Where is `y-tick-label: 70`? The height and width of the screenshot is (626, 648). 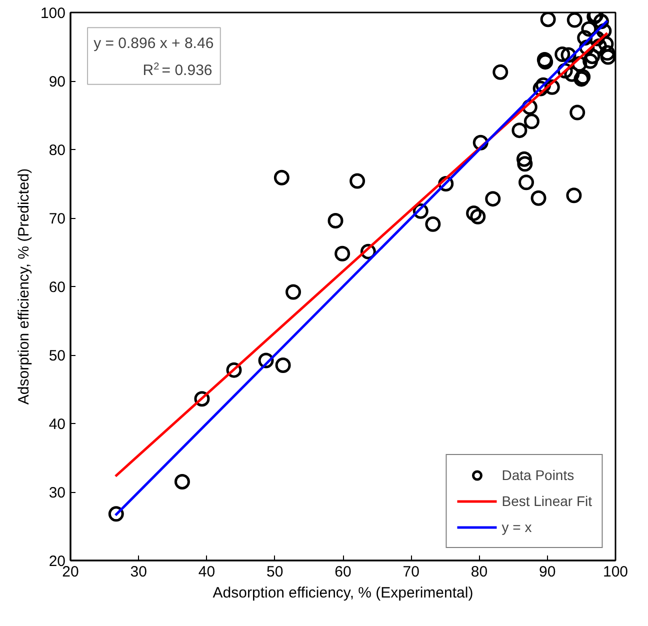
y-tick-label: 70 is located at coordinates (57, 219).